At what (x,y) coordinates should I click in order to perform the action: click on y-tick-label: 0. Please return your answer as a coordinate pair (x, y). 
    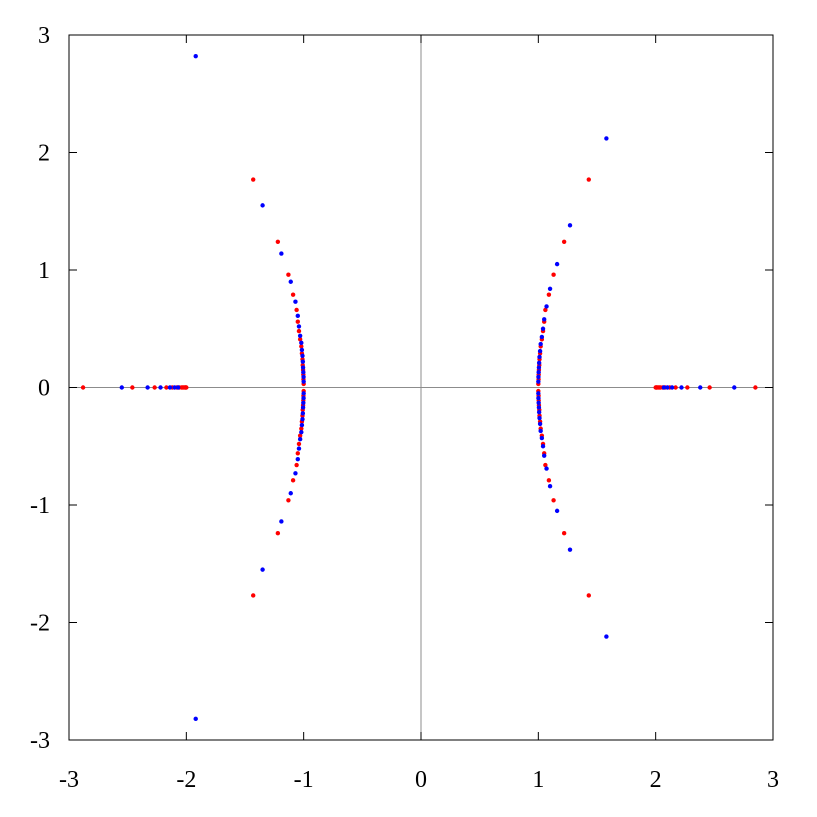
    Looking at the image, I should click on (44, 389).